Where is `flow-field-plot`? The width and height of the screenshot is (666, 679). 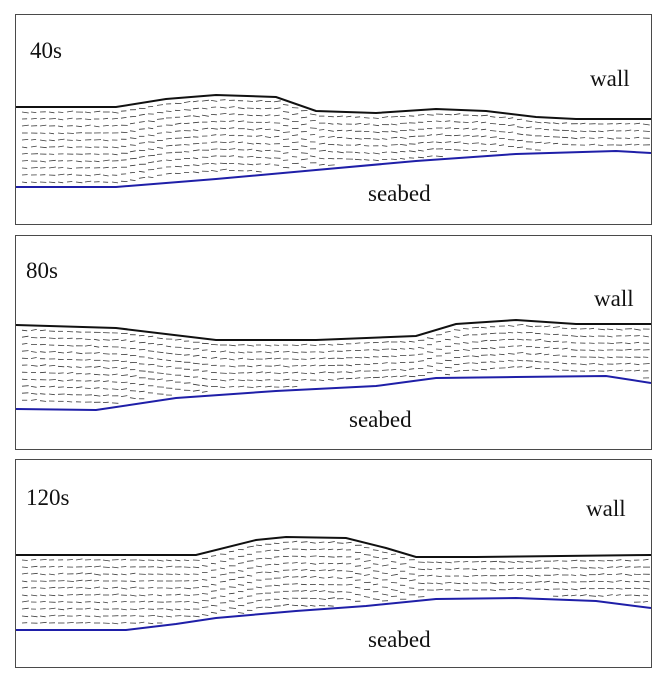 flow-field-plot is located at coordinates (333, 140).